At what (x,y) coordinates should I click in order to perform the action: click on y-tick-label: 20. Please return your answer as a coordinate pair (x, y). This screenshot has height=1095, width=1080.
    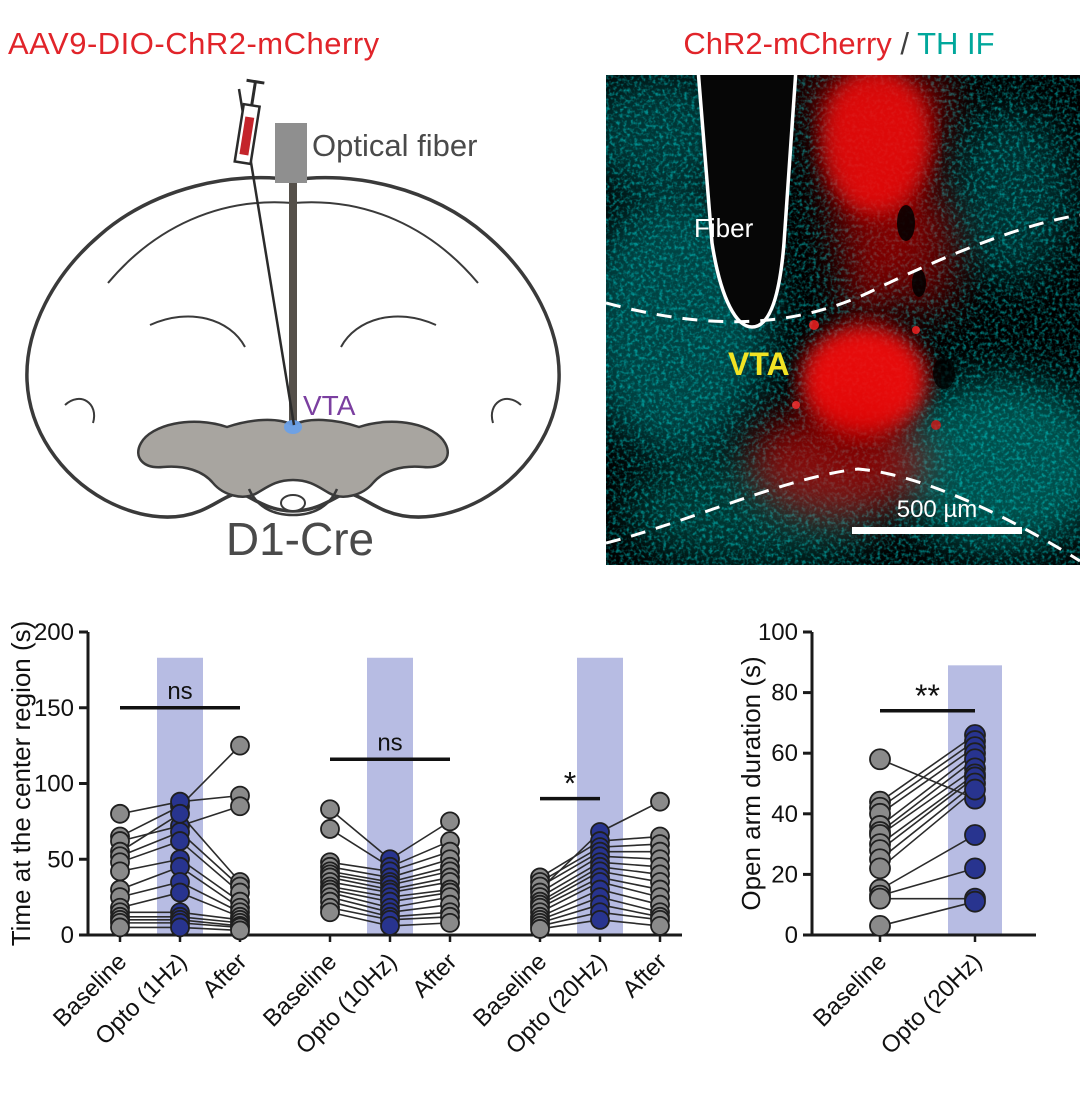
    Looking at the image, I should click on (784, 874).